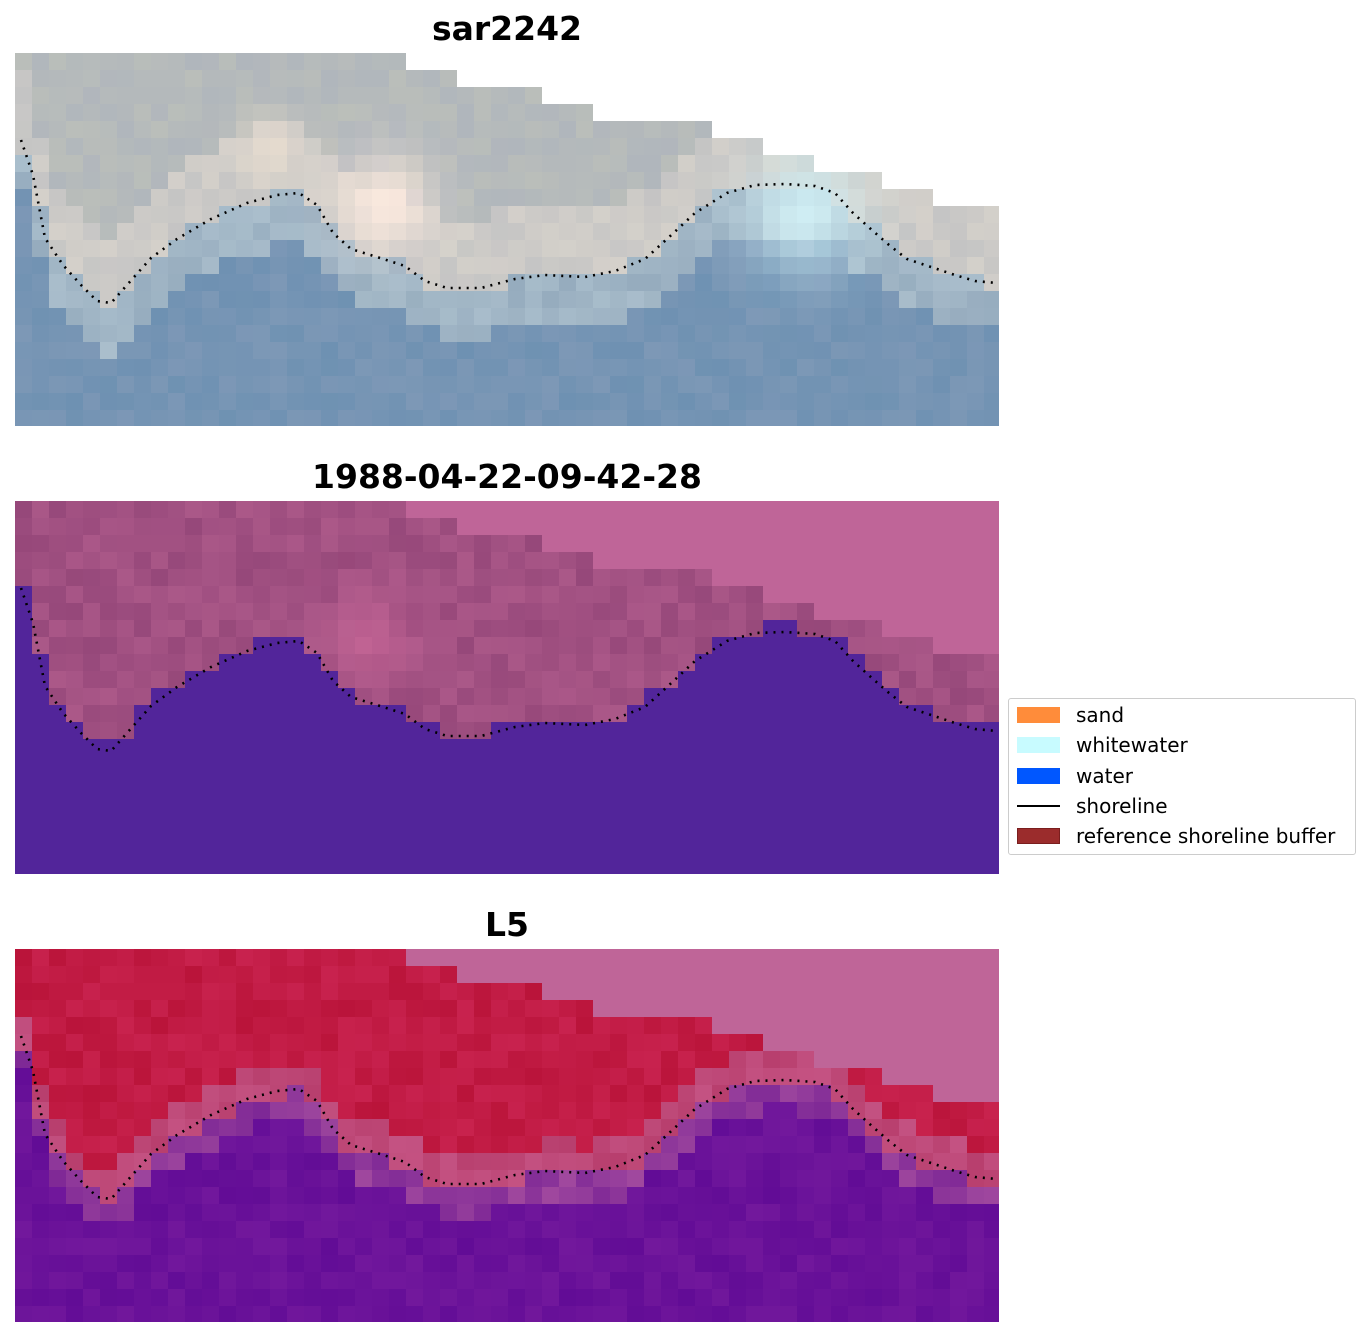 Image resolution: width=1370 pixels, height=1337 pixels. Describe the element at coordinates (507, 476) in the screenshot. I see `panel-title-2: 1988-04-22-09-42-28` at that location.